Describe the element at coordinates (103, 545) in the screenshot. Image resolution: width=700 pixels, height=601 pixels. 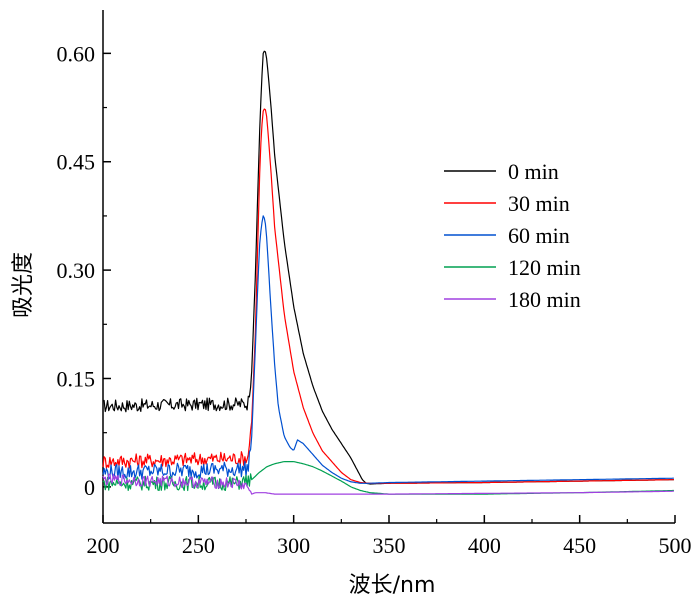
I see `x-tick-label: 200` at that location.